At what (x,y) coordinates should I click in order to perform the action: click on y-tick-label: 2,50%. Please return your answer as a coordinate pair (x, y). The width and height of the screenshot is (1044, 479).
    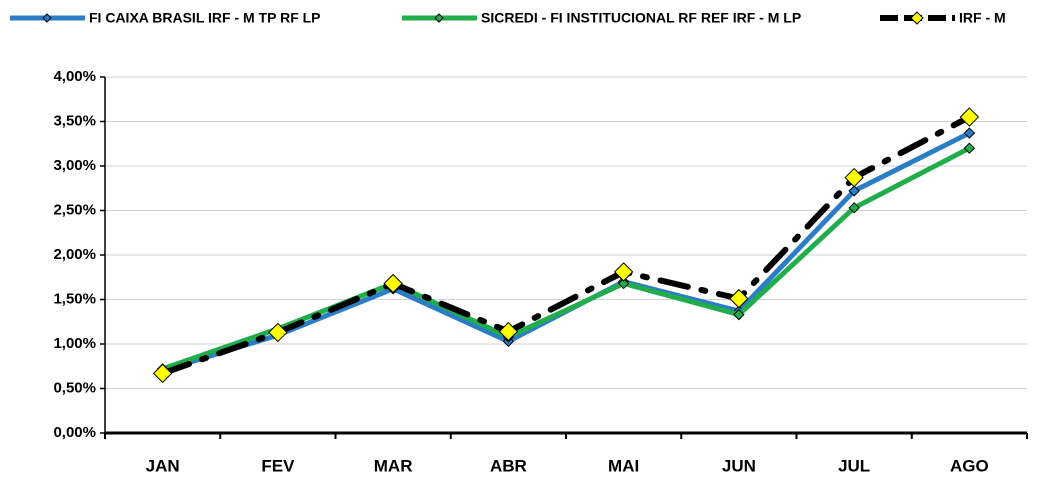
    Looking at the image, I should click on (74, 209).